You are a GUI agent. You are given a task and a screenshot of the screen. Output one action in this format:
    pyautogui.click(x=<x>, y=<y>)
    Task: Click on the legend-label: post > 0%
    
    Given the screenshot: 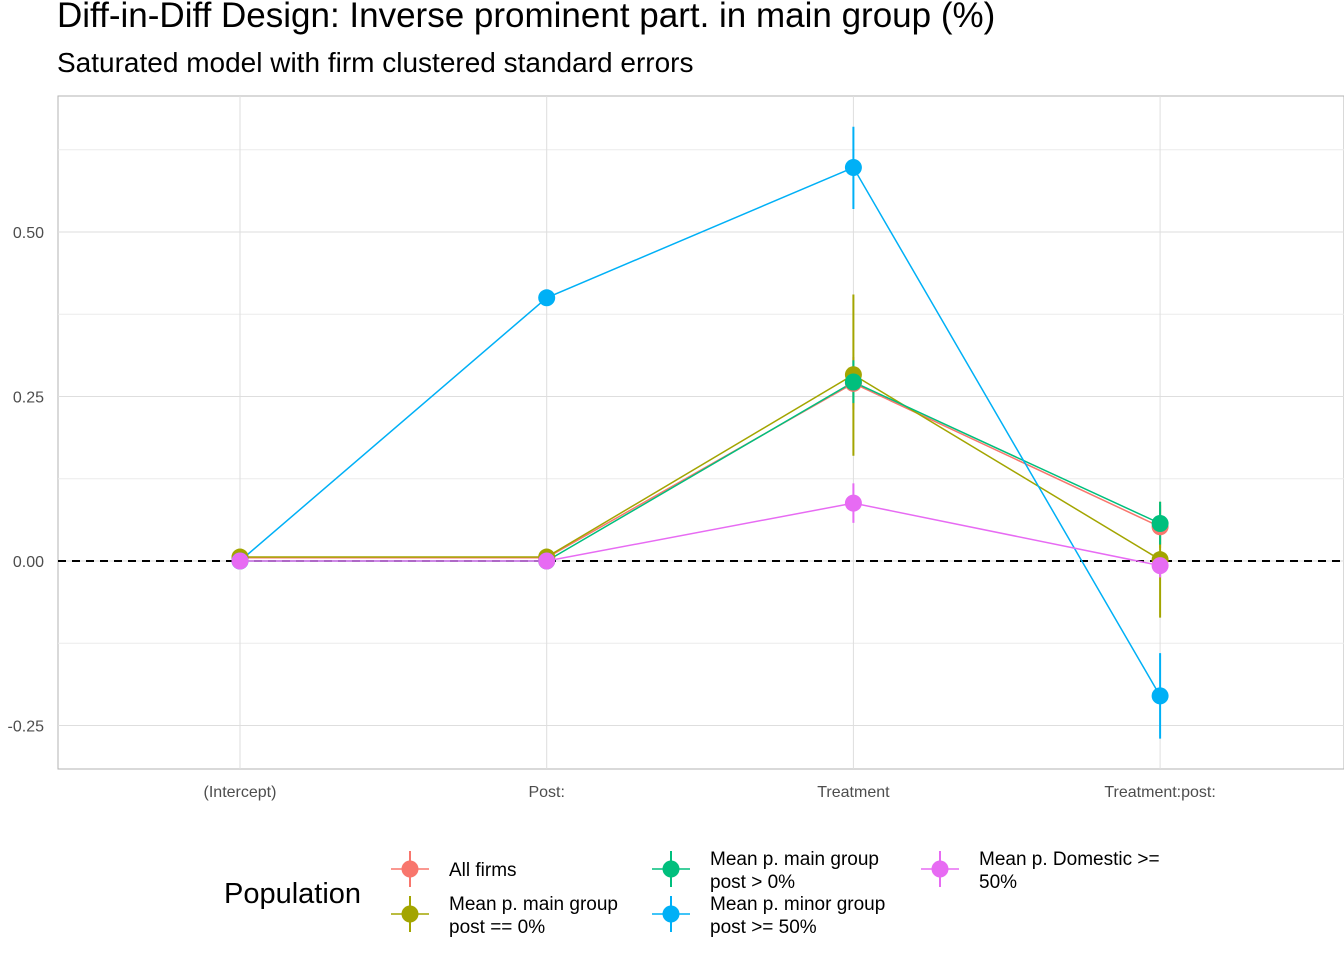 What is the action you would take?
    pyautogui.click(x=752, y=882)
    